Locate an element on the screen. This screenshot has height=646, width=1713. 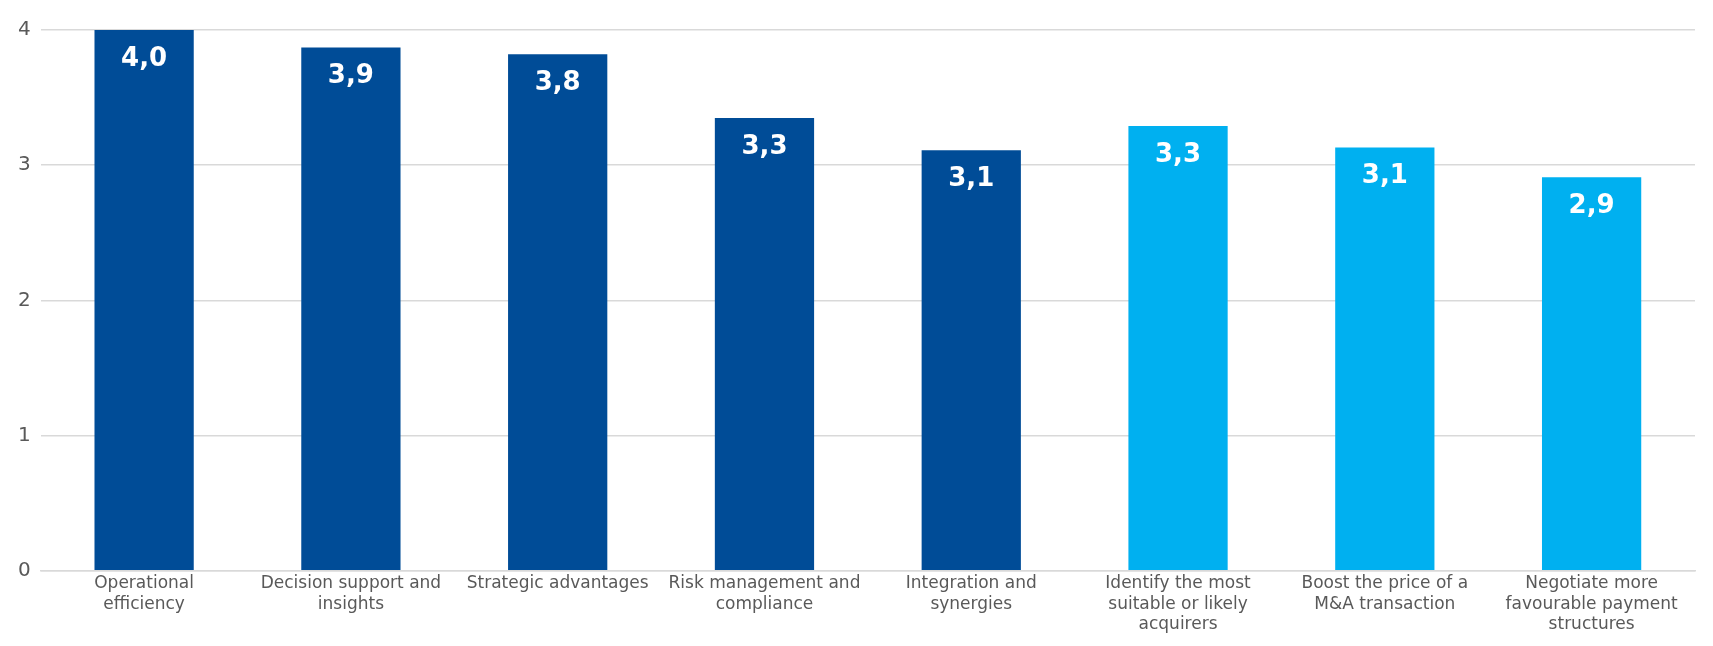
y-tick-label: 2 is located at coordinates (24, 298).